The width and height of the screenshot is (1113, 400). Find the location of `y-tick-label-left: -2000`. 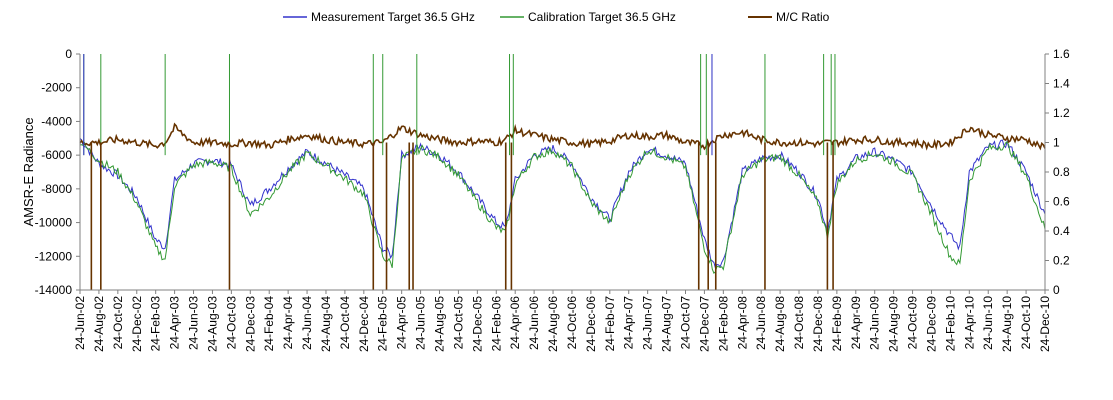

y-tick-label-left: -2000 is located at coordinates (56, 88).